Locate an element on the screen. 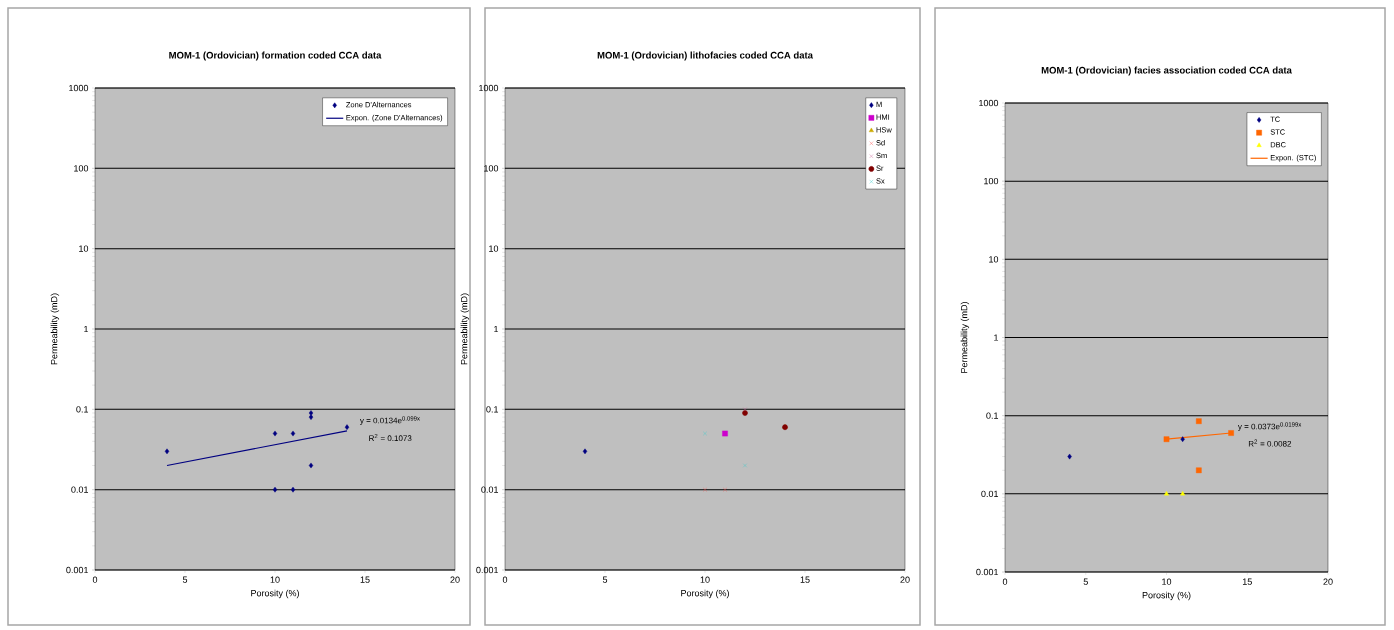  chart-title: MOM-1 (Ordovician) lithofacies coded CCA data is located at coordinates (705, 56).